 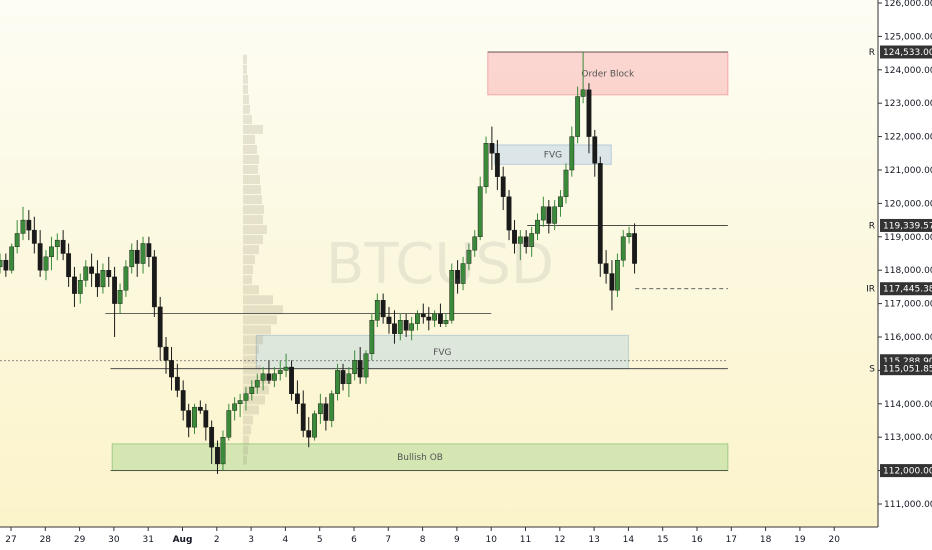 I want to click on y-tick-label-9: 117,000.00, so click(x=908, y=305).